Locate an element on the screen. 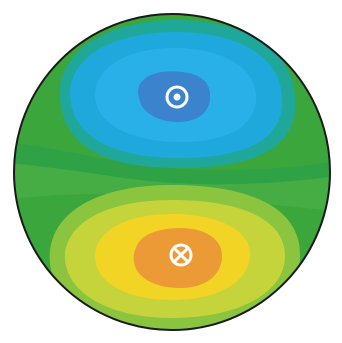 This screenshot has height=343, width=342. cross-in-circle-icon is located at coordinates (181, 255).